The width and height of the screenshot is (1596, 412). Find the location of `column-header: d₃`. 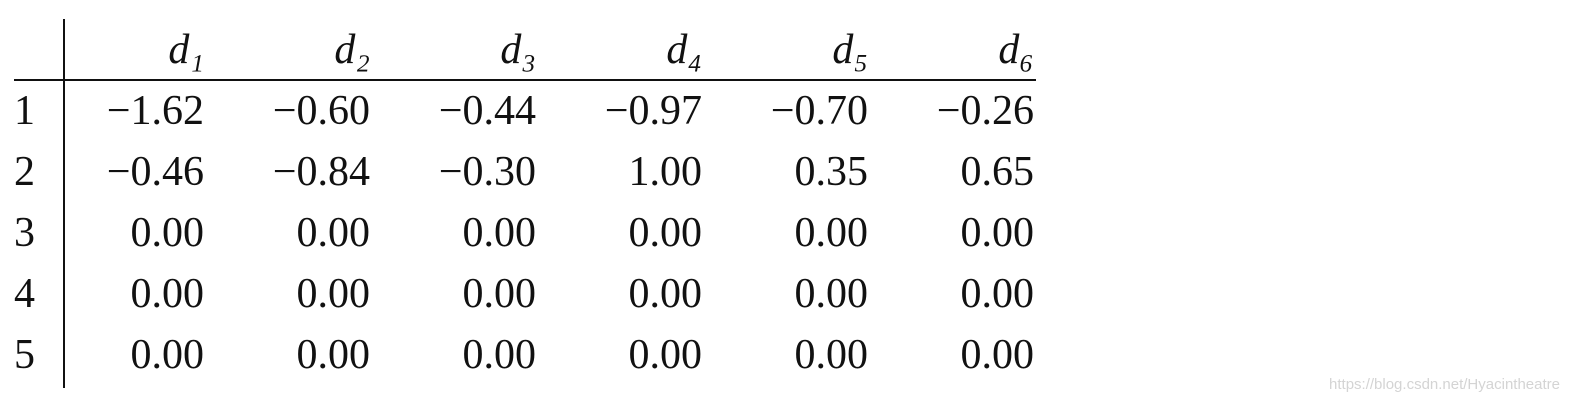

column-header: d₃ is located at coordinates (518, 50).